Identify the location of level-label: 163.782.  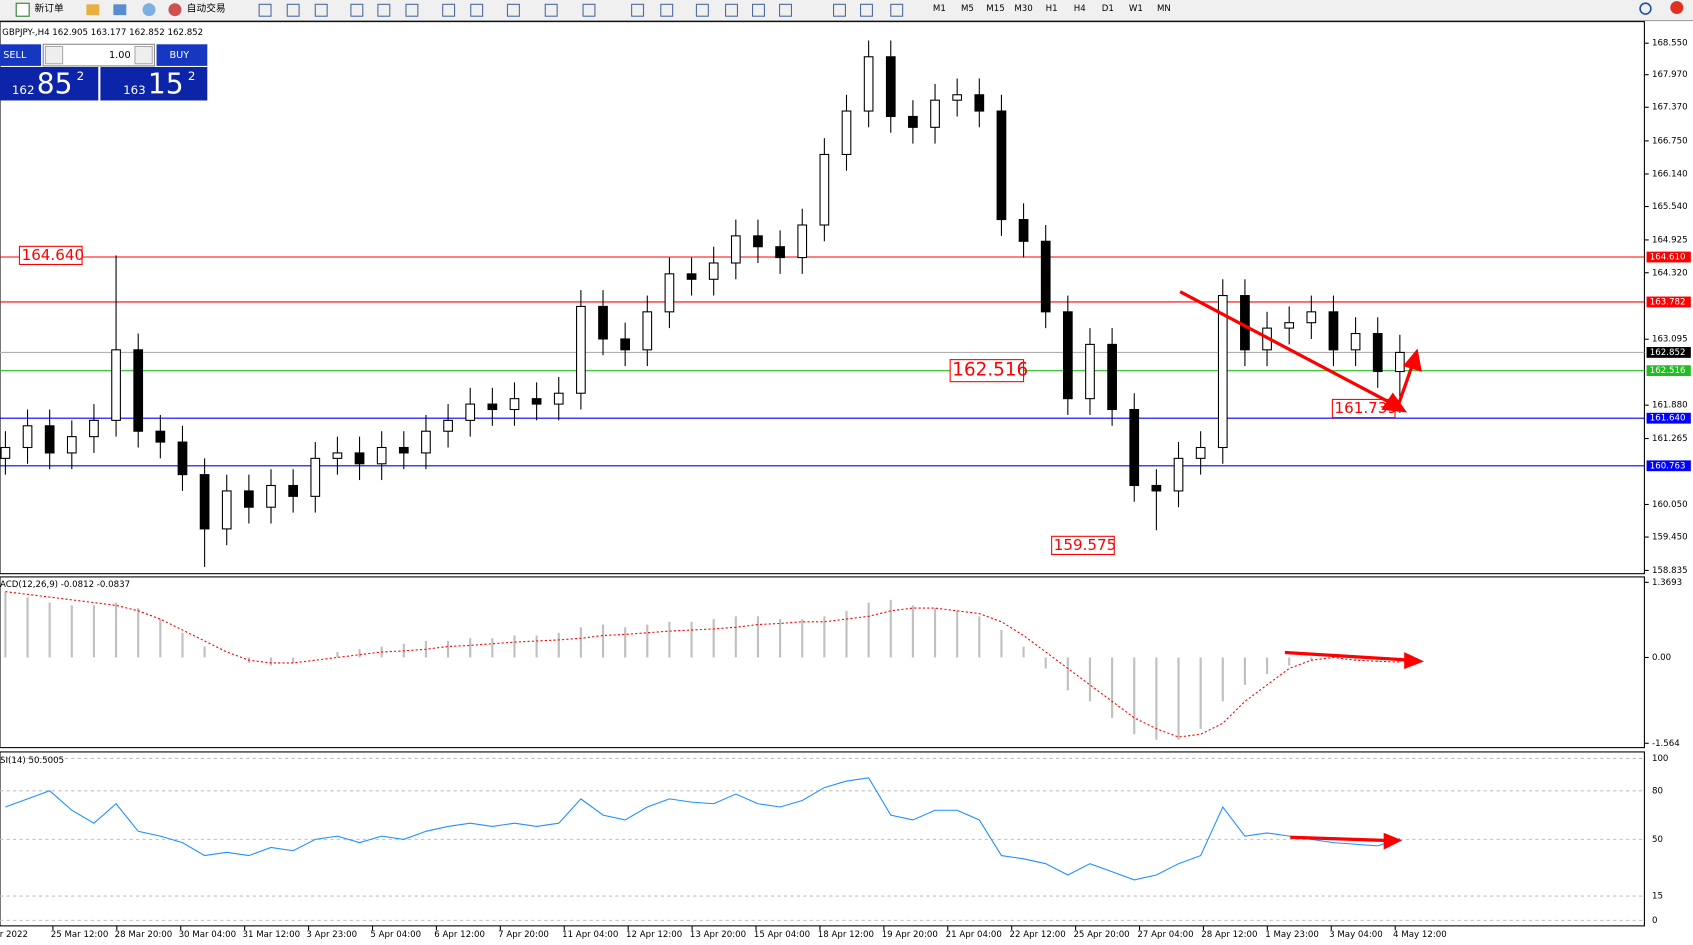
(1668, 302).